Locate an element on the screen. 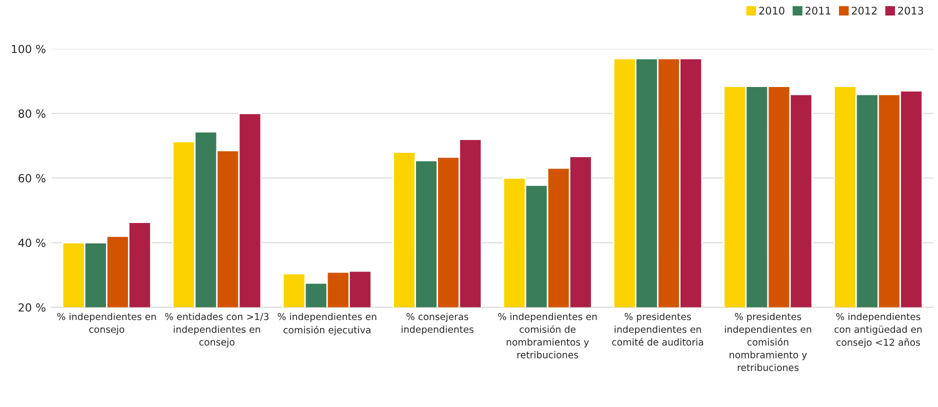  x-tick-label: % consejeras independientes is located at coordinates (438, 323).